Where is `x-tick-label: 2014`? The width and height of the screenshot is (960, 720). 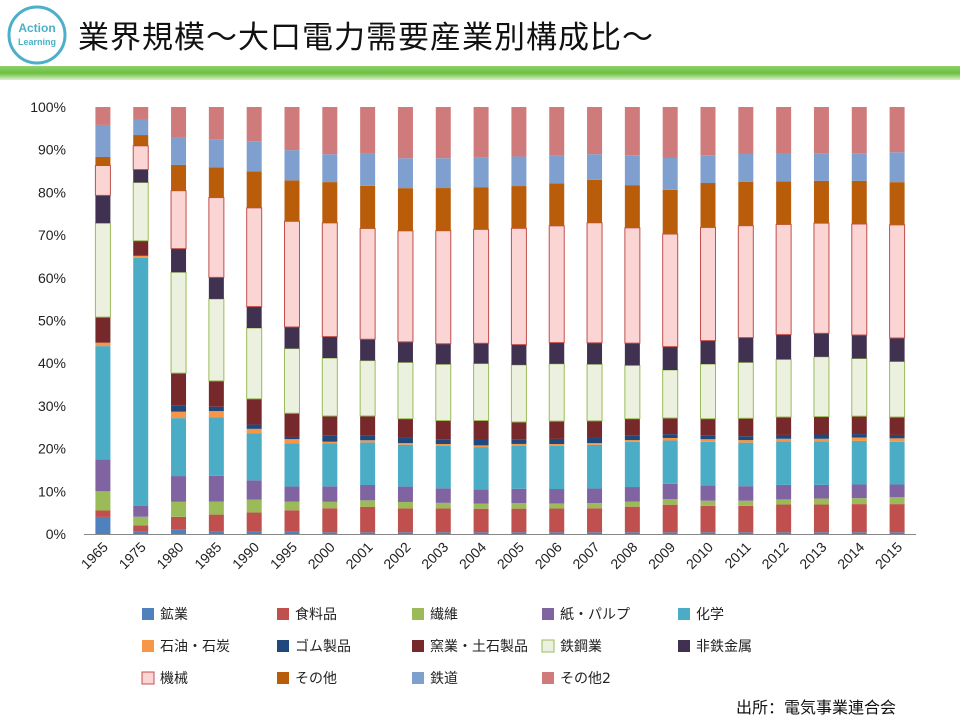
x-tick-label: 2014 is located at coordinates (850, 555).